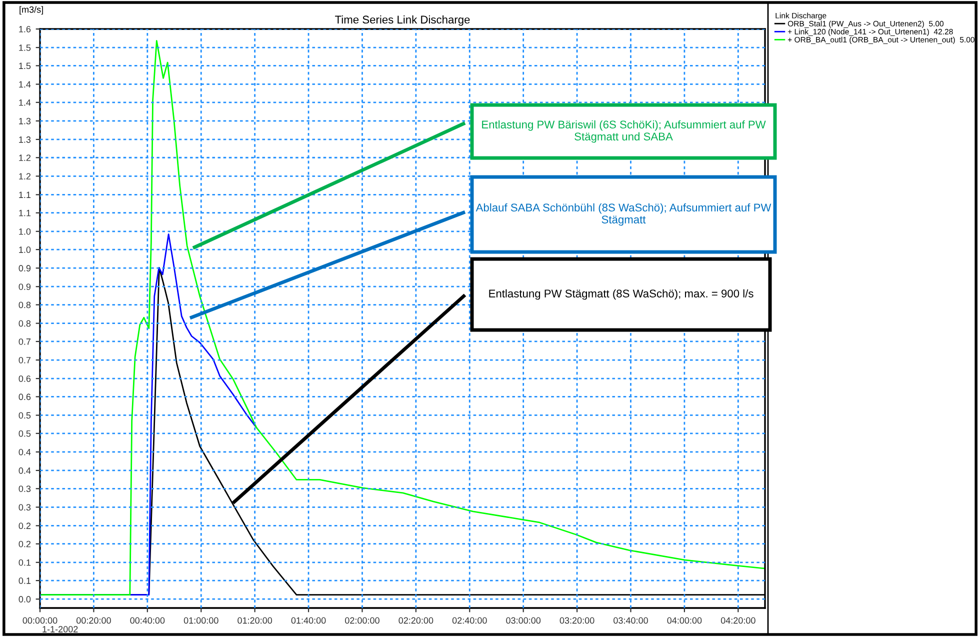 Image resolution: width=980 pixels, height=637 pixels. Describe the element at coordinates (469, 620) in the screenshot. I see `x-tick-label: 02:40:00` at that location.